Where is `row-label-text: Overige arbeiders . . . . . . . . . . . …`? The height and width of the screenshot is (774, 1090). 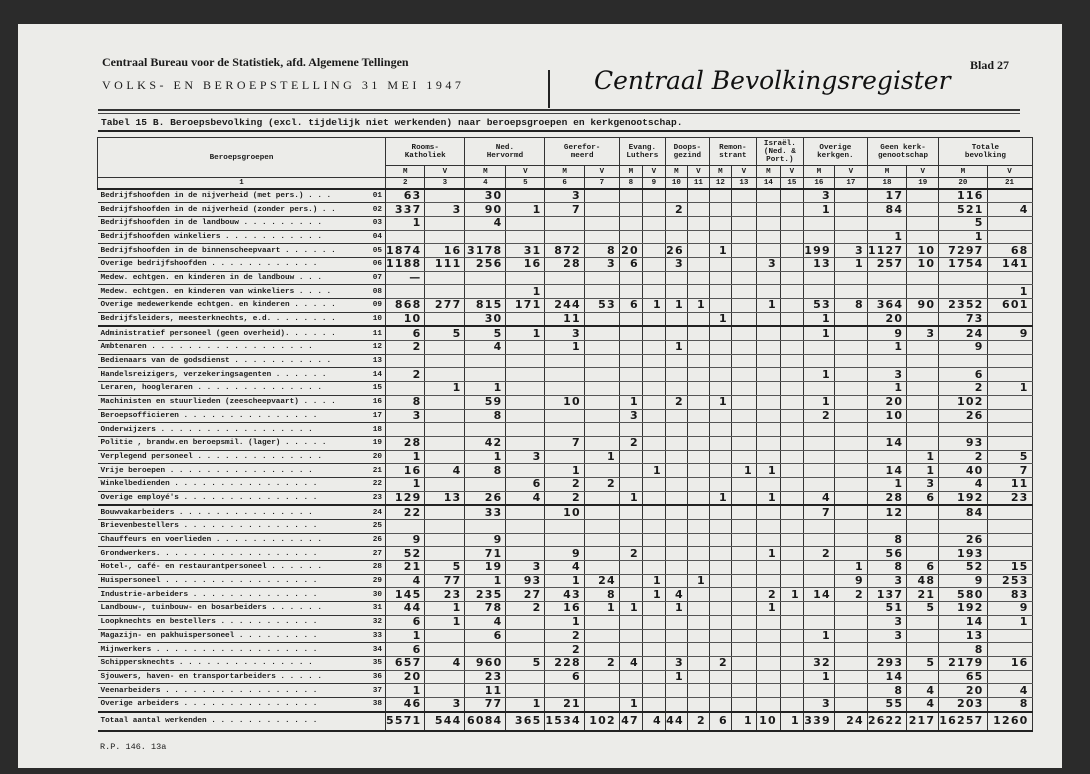
row-label-text: Overige arbeiders . . . . . . . . . . . … is located at coordinates (209, 704).